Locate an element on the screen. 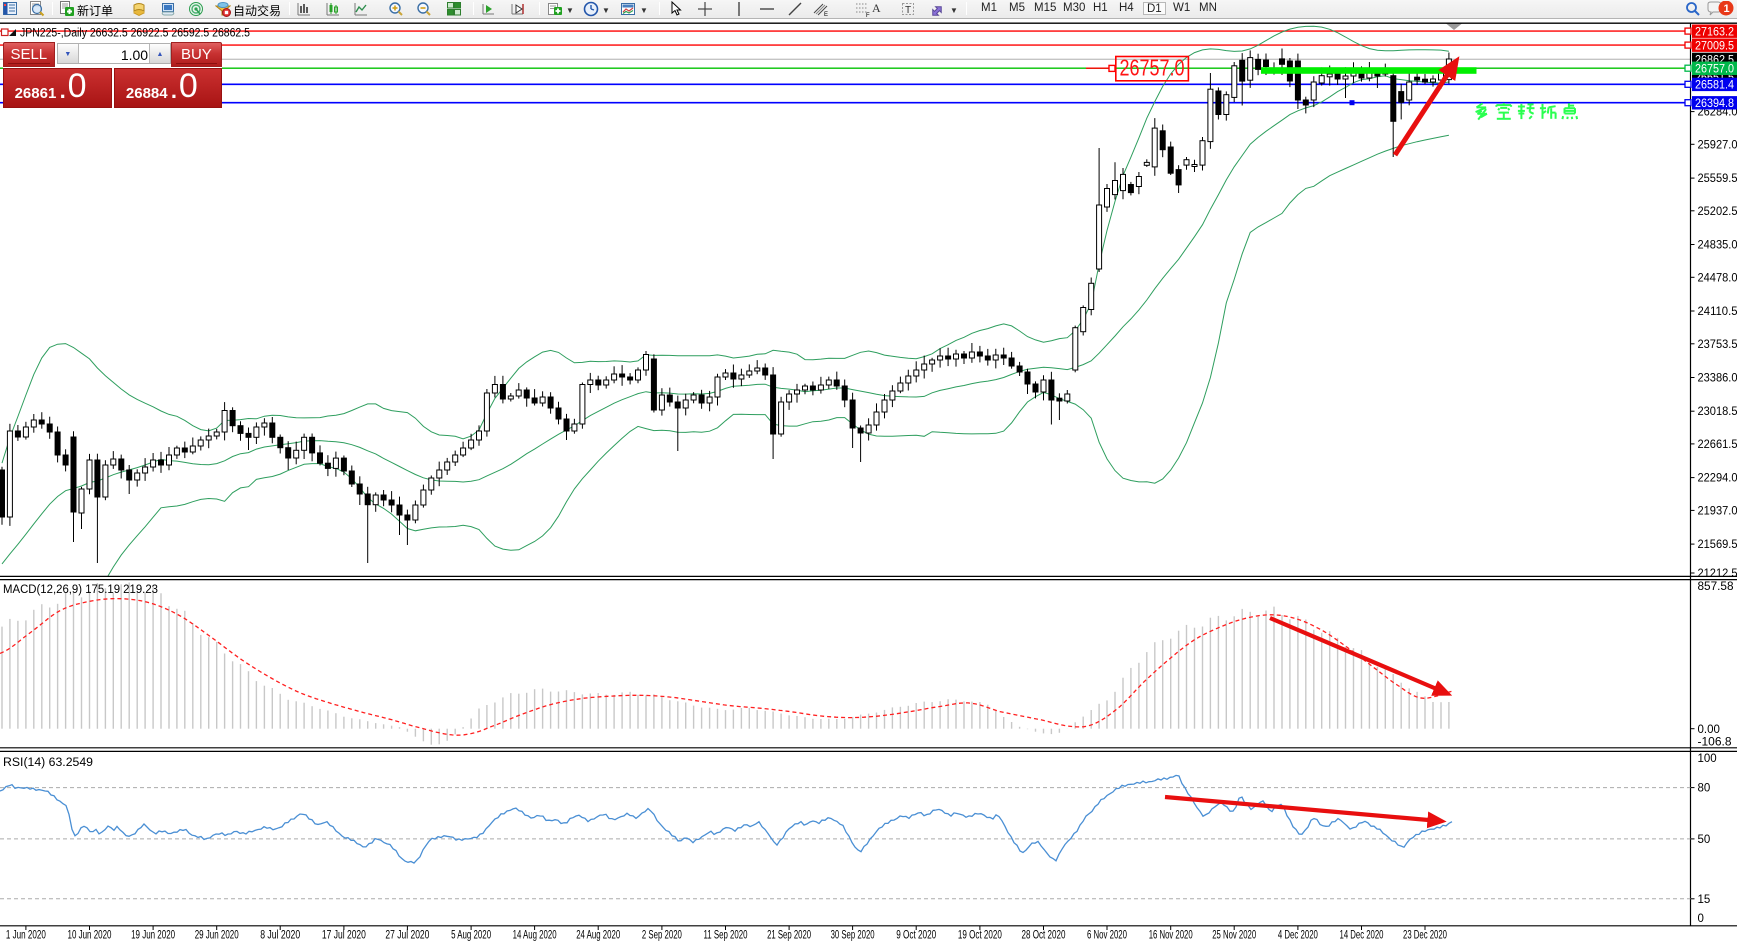  svg-text: 6 Nov 2020 is located at coordinates (1107, 936).